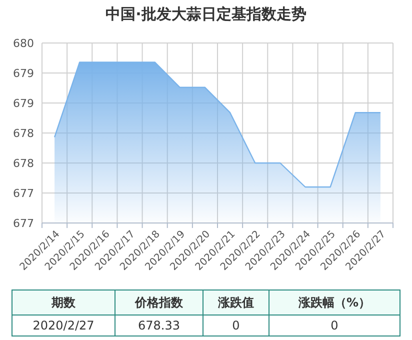 This screenshot has width=412, height=340. What do you see at coordinates (23, 43) in the screenshot?
I see `y-tick-label: 680` at bounding box center [23, 43].